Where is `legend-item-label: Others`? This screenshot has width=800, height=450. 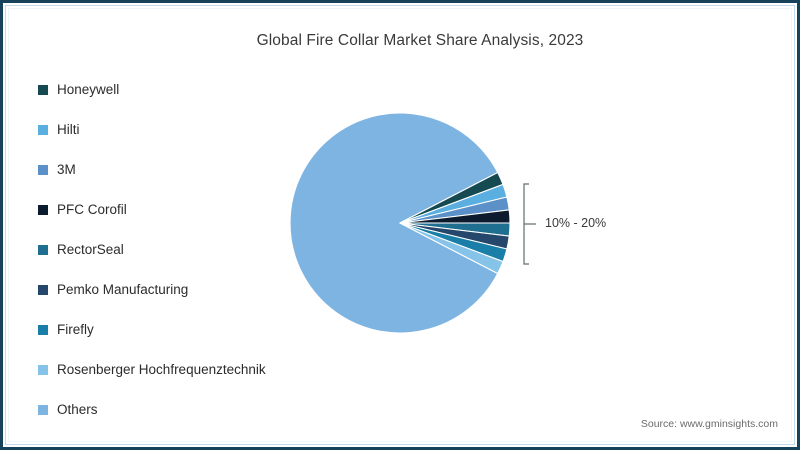
legend-item-label: Others is located at coordinates (77, 410).